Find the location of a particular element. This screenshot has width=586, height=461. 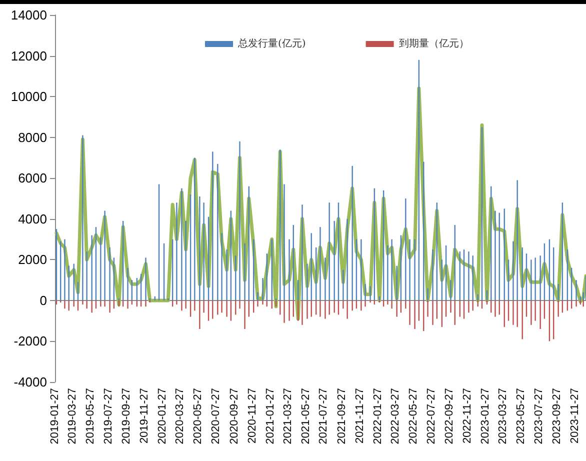

x-tick-label: 2020-05-27 is located at coordinates (198, 416).